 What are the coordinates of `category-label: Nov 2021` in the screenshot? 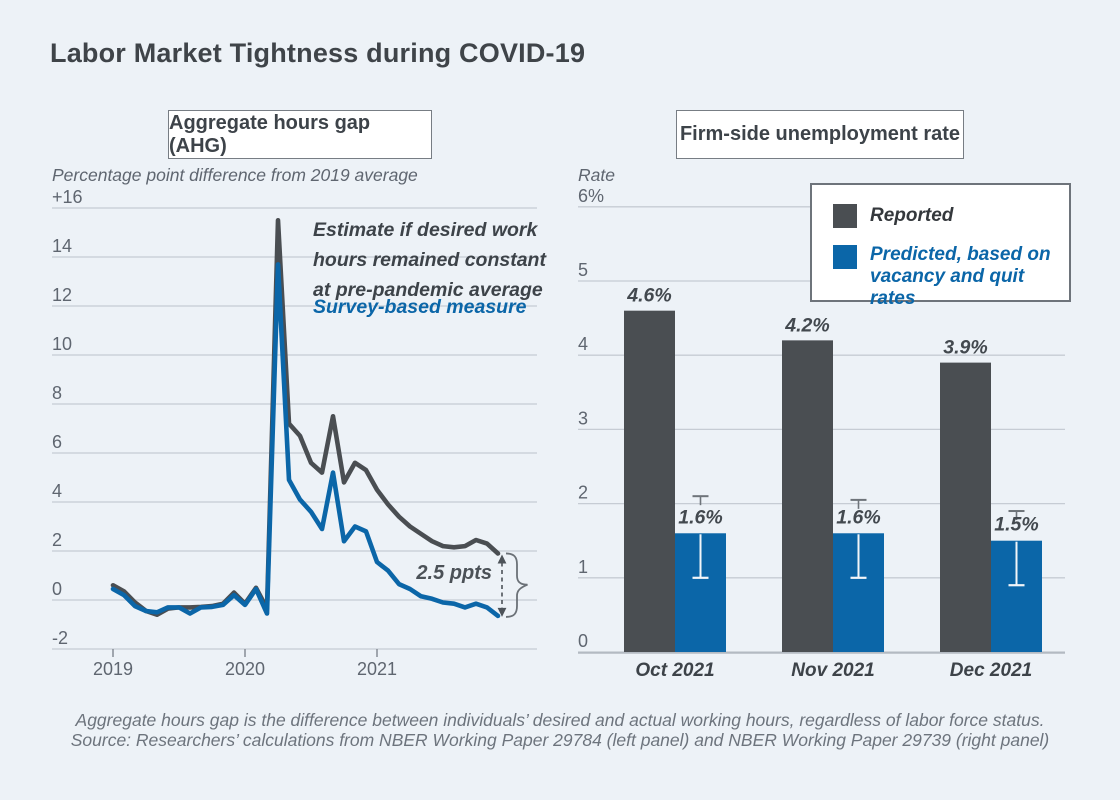 It's located at (832, 670).